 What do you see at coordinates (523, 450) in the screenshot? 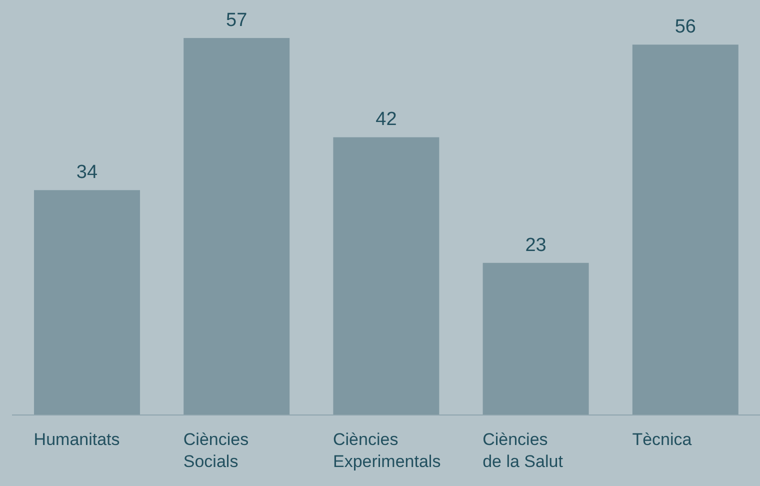
I see `x-tick-label: Ciències de la Salut` at bounding box center [523, 450].